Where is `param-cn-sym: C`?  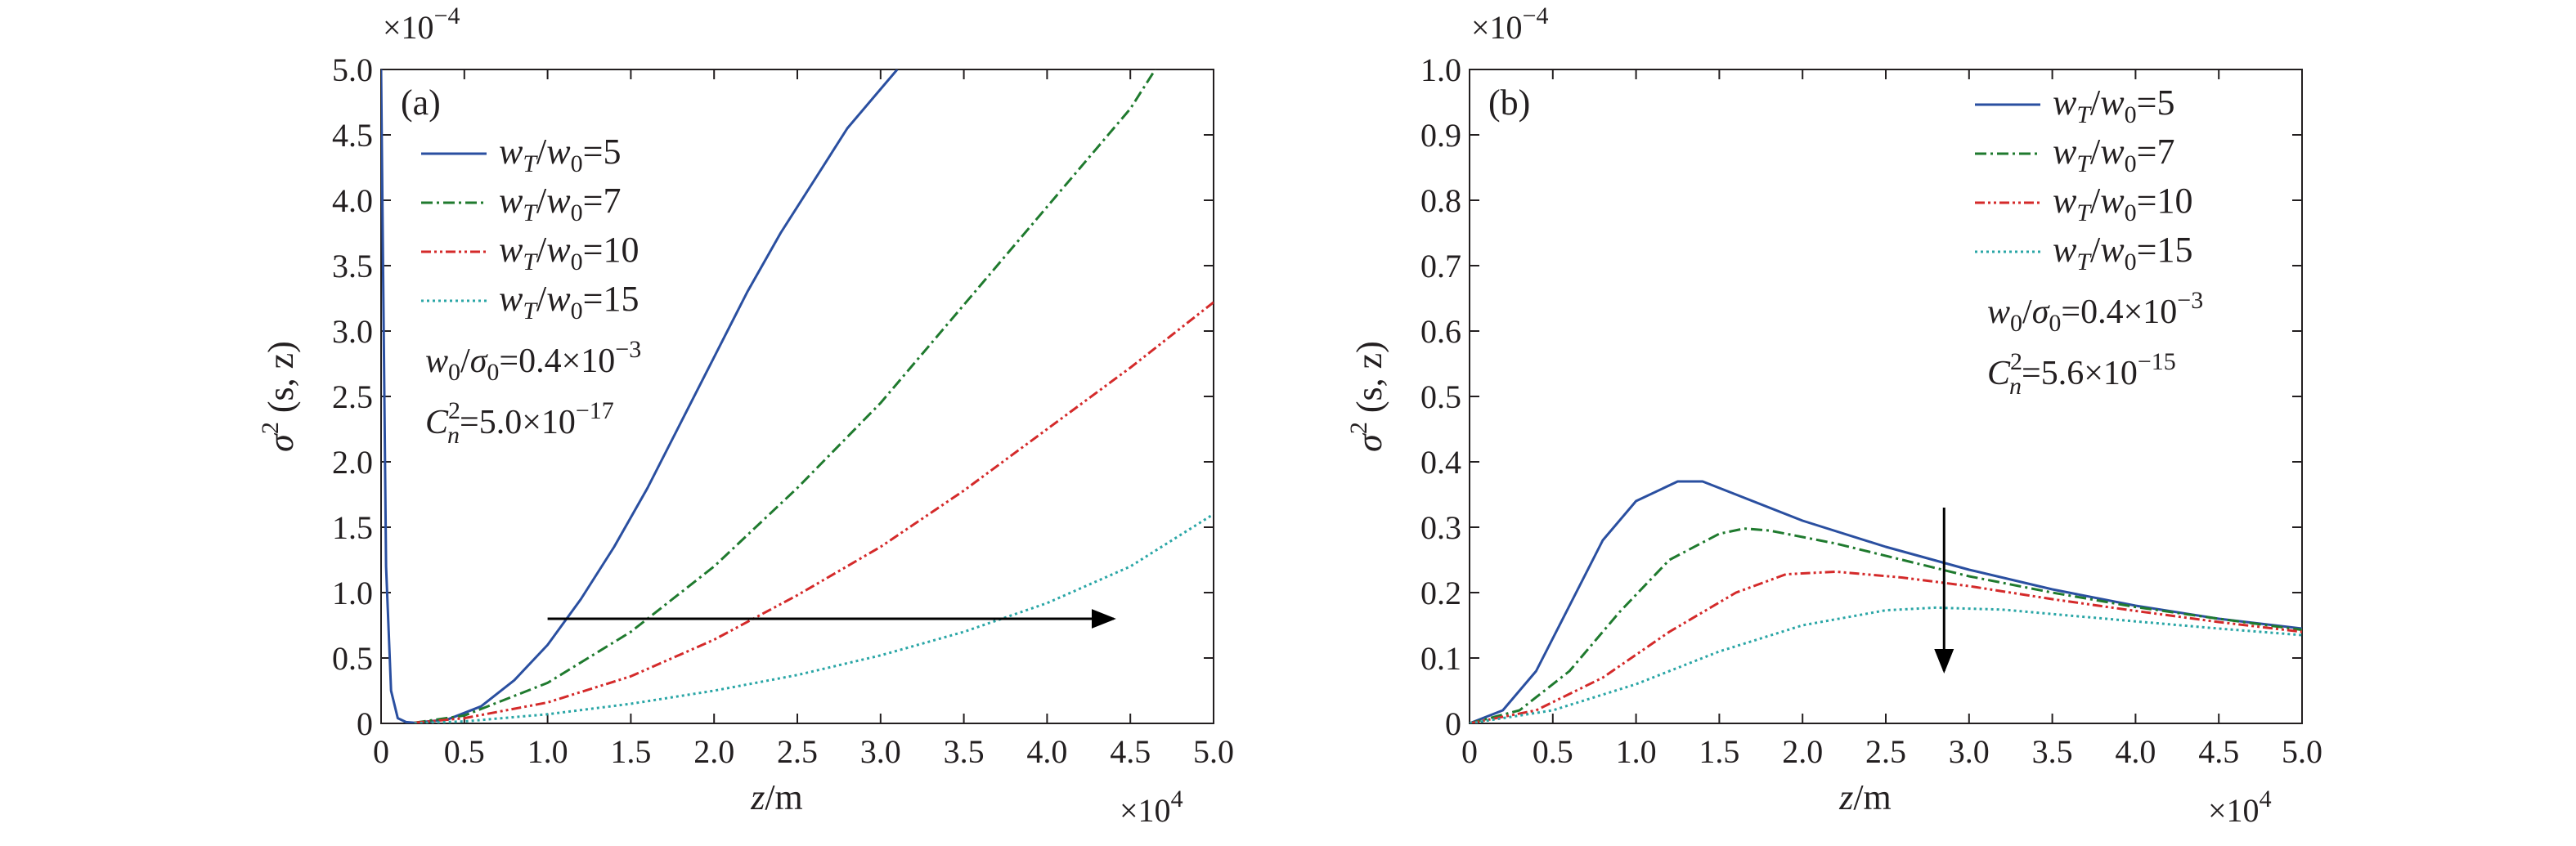
param-cn-sym: C is located at coordinates (1999, 373).